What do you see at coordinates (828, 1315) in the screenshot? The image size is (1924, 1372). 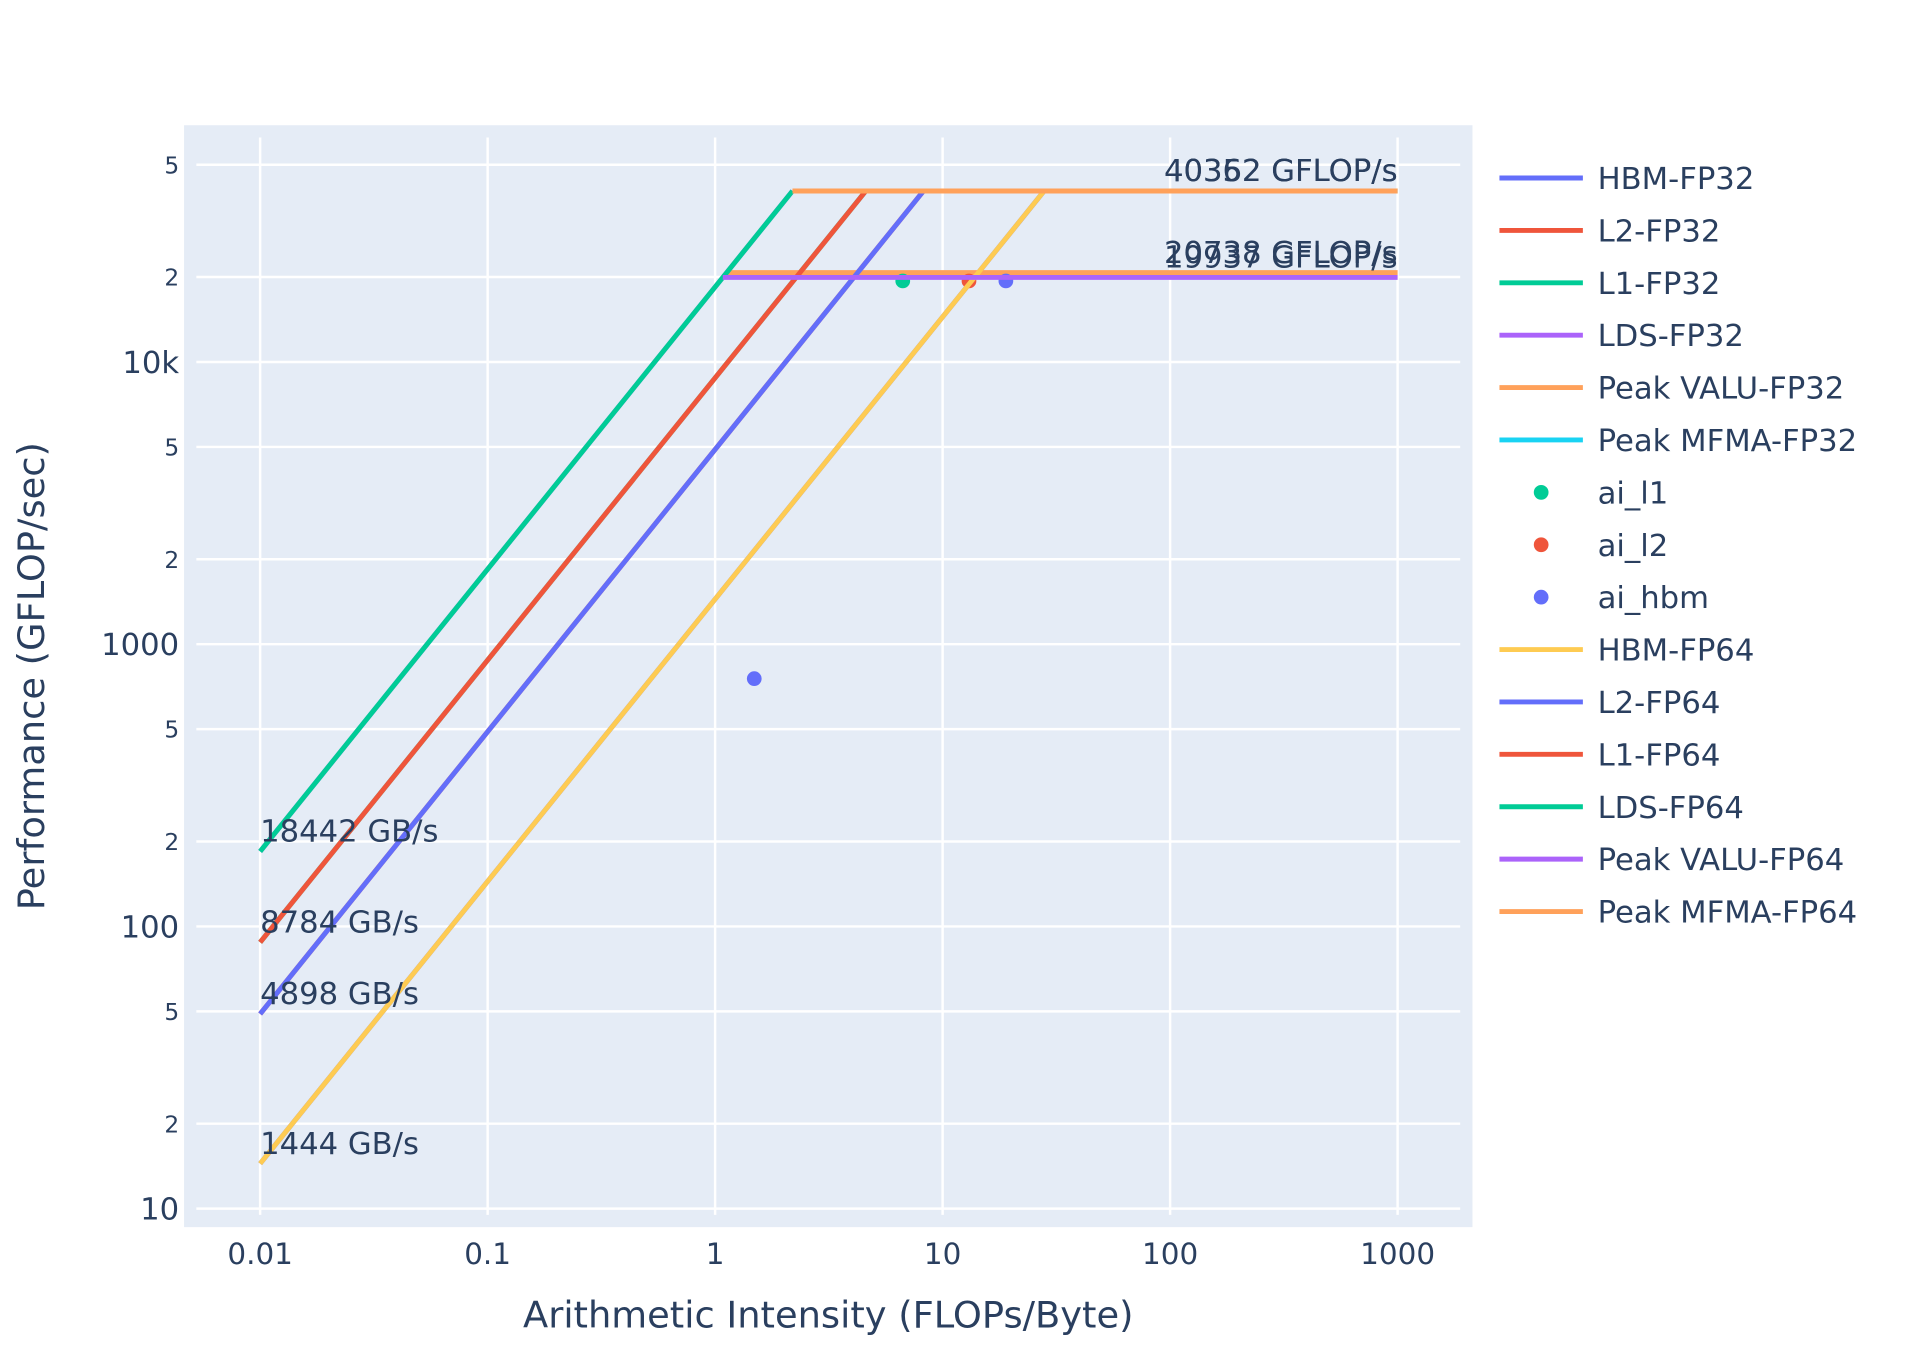 I see `x-axis-title: Arithmetic Intensity (FLOPs/Byte)` at bounding box center [828, 1315].